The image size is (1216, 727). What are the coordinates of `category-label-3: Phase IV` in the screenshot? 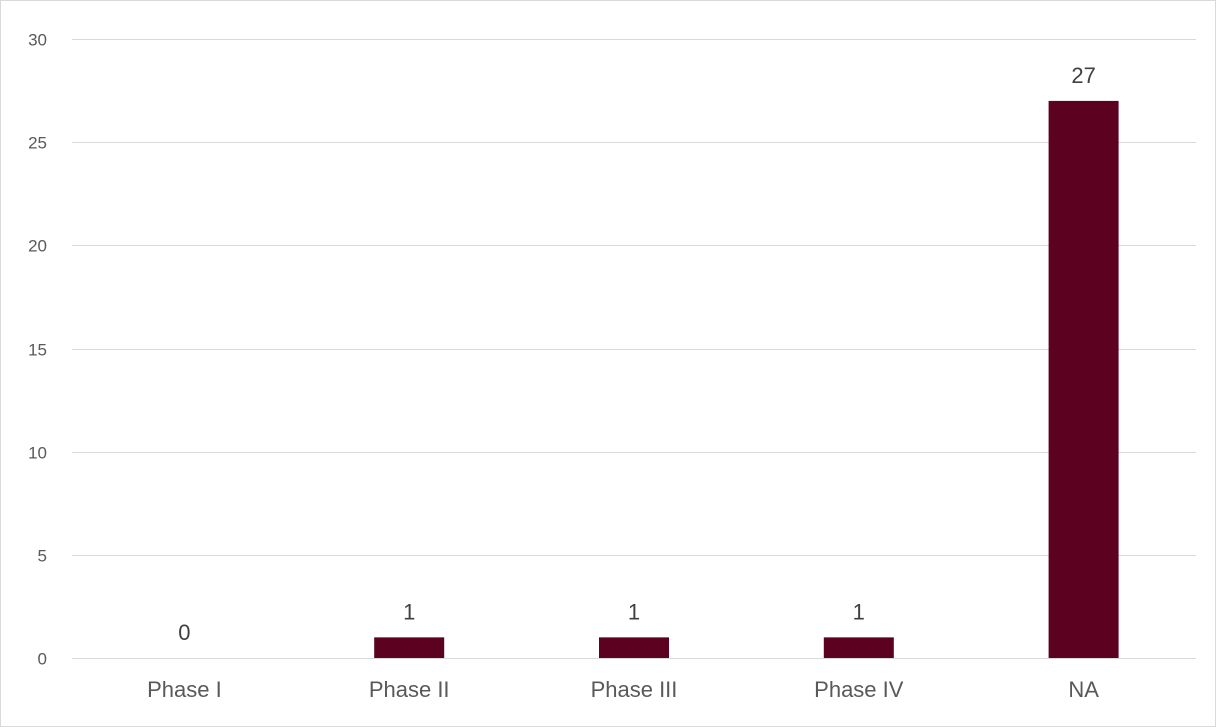 It's located at (859, 689).